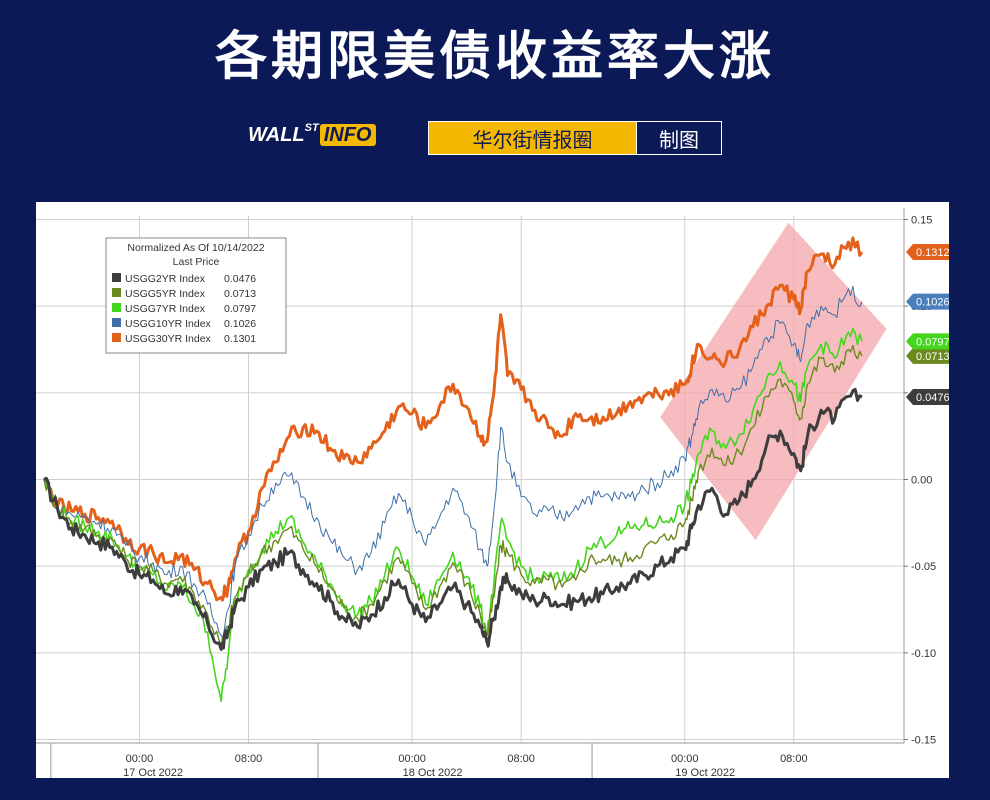 The image size is (990, 800). I want to click on legend-entry-value: 0.1301, so click(240, 339).